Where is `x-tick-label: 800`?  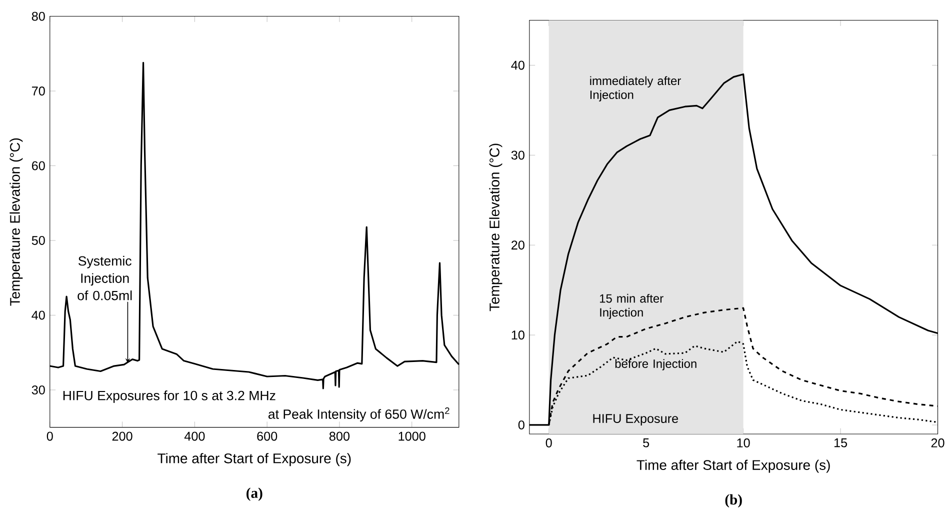
x-tick-label: 800 is located at coordinates (339, 436).